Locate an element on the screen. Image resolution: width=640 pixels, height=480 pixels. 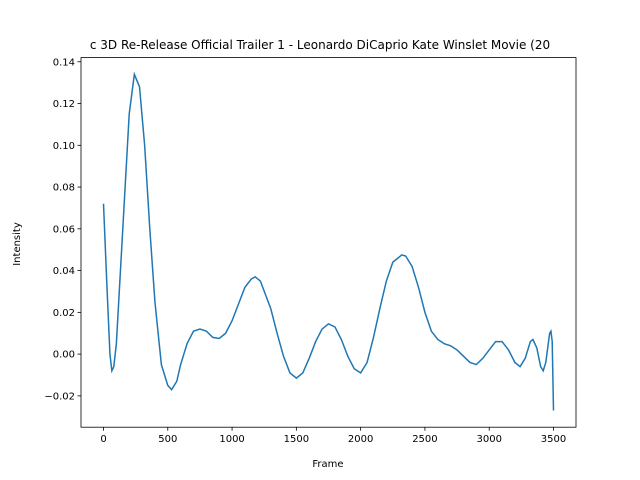
x-tick-label: 3000 is located at coordinates (488, 439).